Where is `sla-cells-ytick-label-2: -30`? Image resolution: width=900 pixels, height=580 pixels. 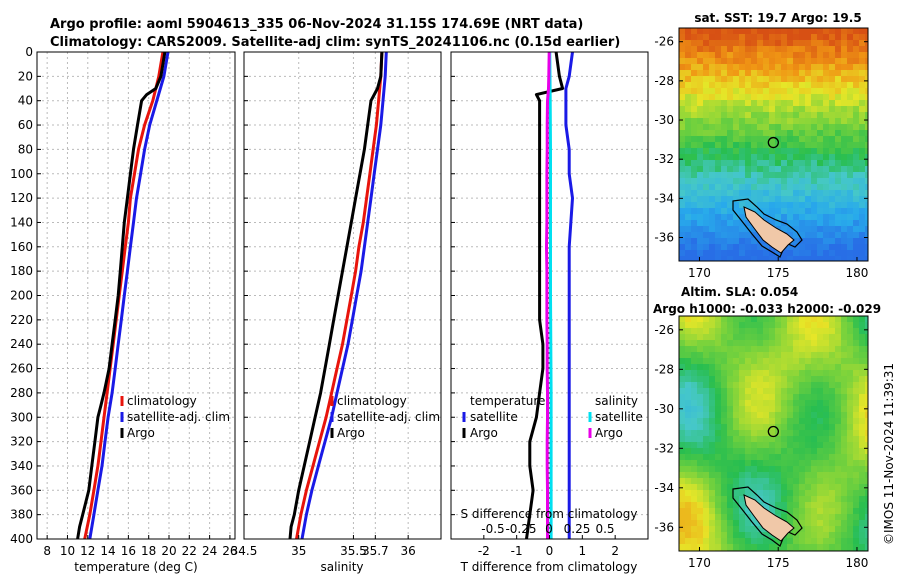 sla-cells-ytick-label-2: -30 is located at coordinates (664, 409).